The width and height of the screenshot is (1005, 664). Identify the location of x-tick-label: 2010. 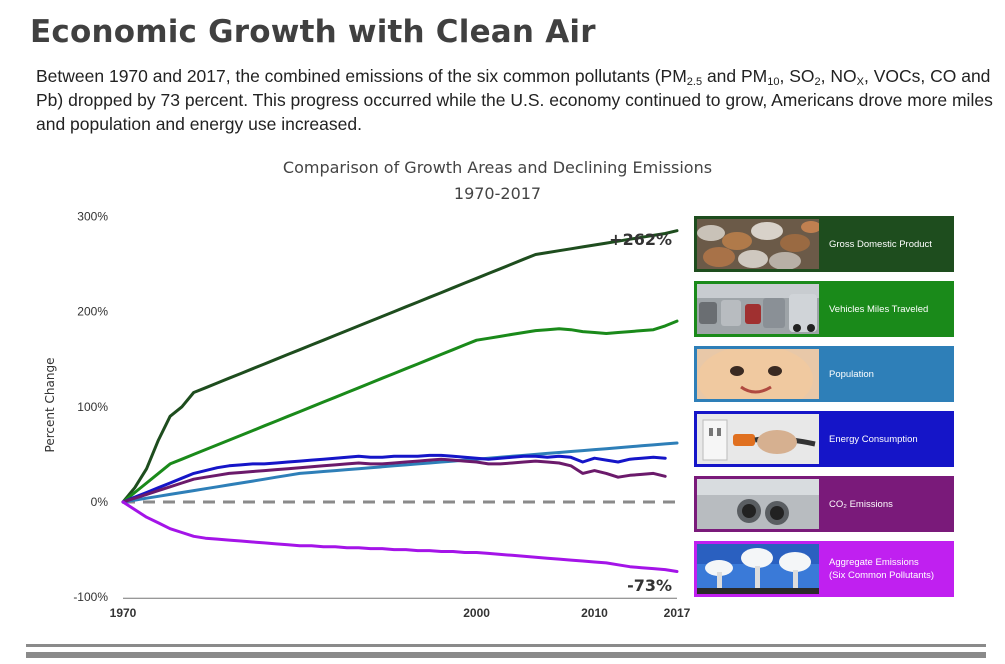
(594, 613).